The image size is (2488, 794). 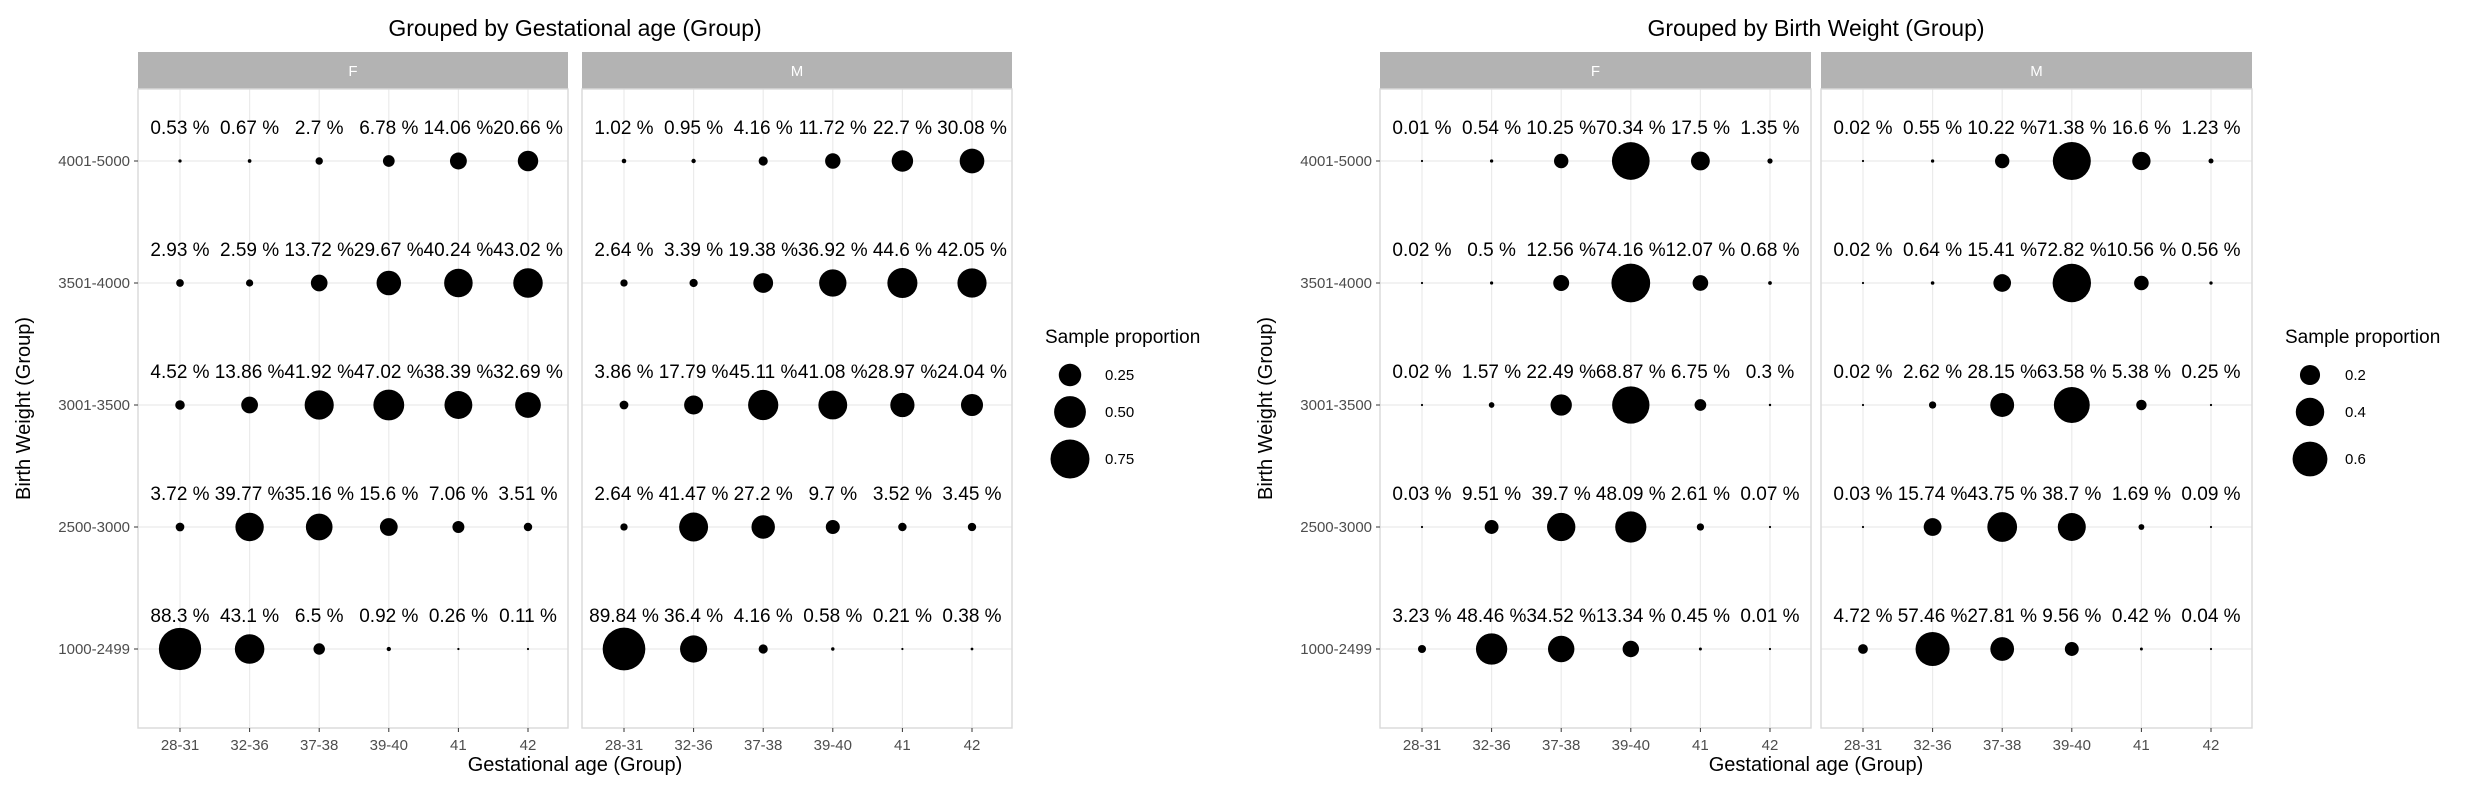 I want to click on data-label: 27.81 %, so click(x=2002, y=616).